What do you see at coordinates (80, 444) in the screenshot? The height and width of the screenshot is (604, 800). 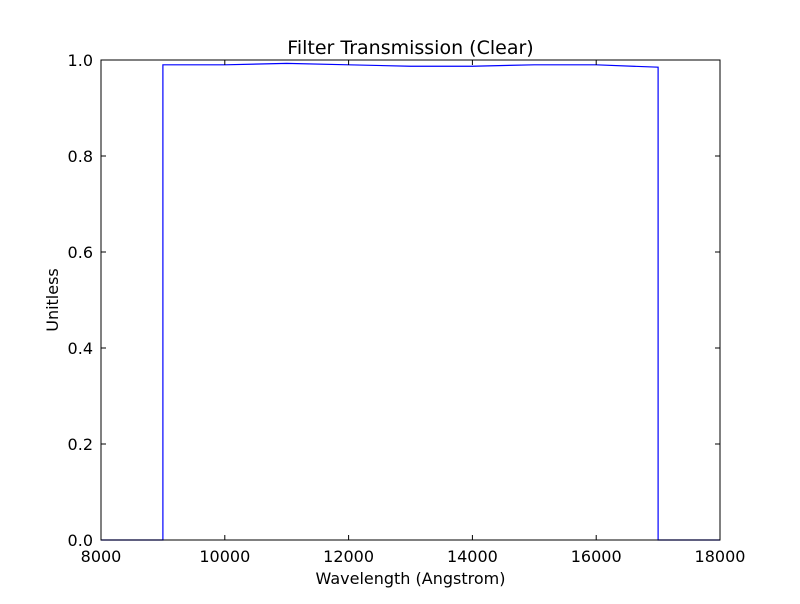 I see `y-tick-label: 0.2` at bounding box center [80, 444].